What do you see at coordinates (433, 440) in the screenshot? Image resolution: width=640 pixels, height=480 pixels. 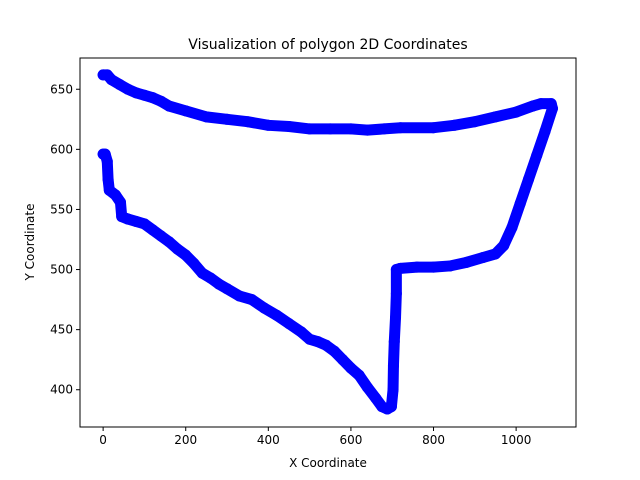 I see `x-tick-label: 800` at bounding box center [433, 440].